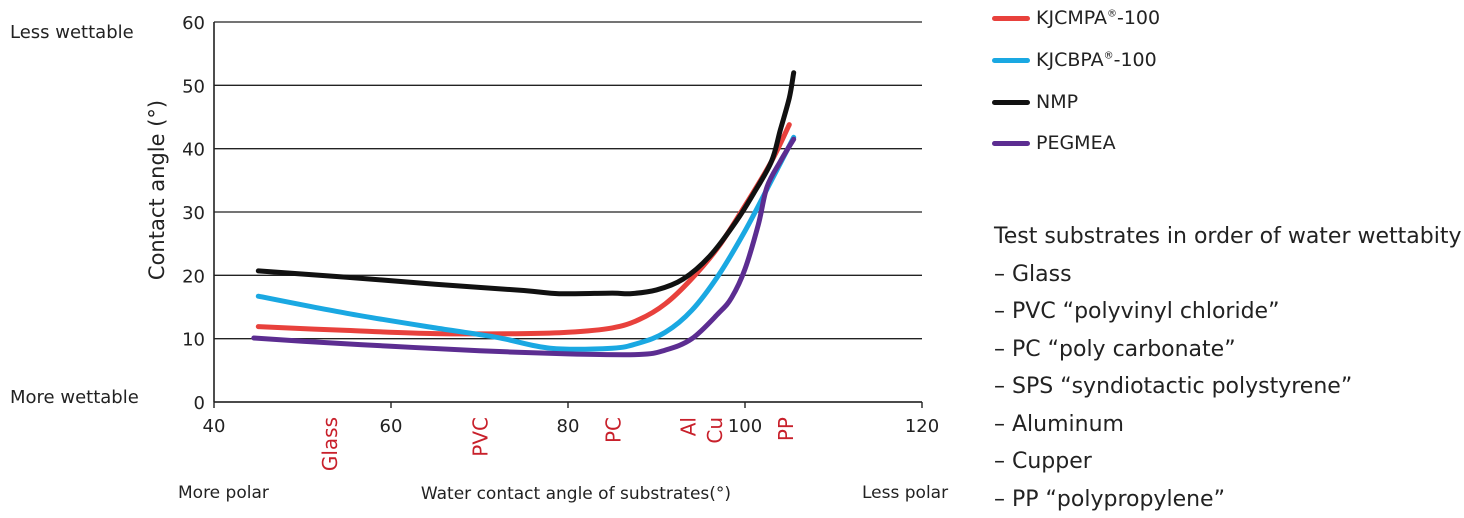 The image size is (1464, 518). Describe the element at coordinates (1227, 387) in the screenshot. I see `substrate-item: SPS “syndiotactic polystyrene”` at that location.